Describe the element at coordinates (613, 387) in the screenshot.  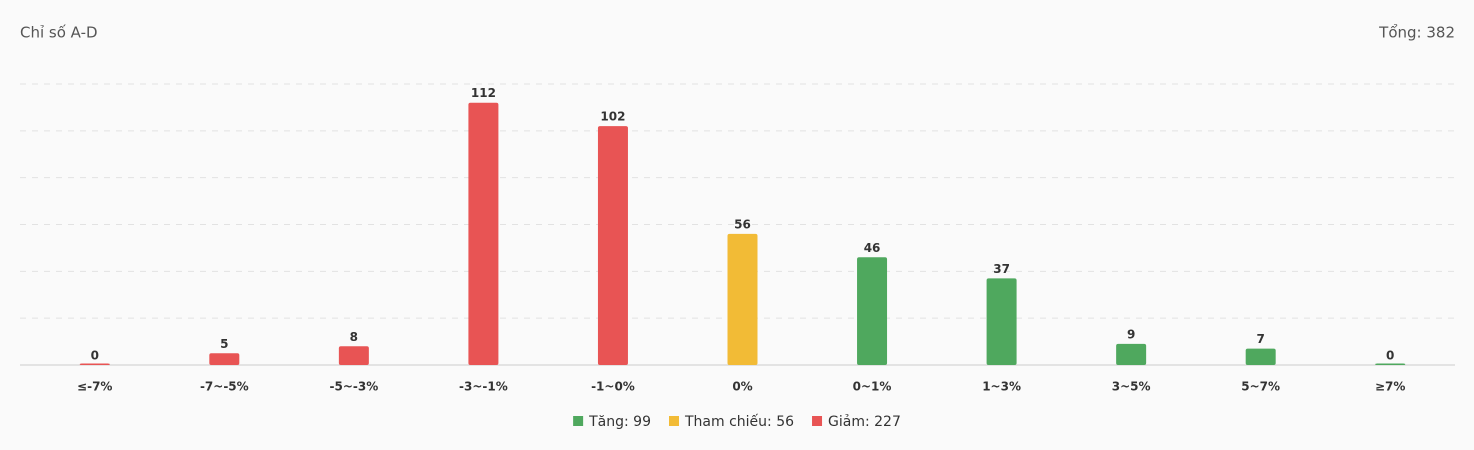
I see `x-tick-label: -1~0%` at that location.